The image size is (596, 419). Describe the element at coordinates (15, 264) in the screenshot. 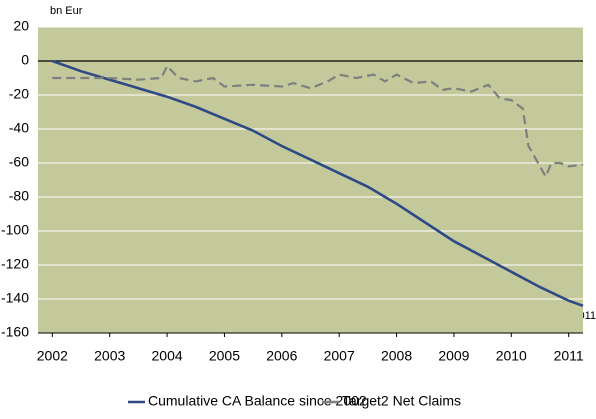

I see `y-tick-label: -120` at that location.